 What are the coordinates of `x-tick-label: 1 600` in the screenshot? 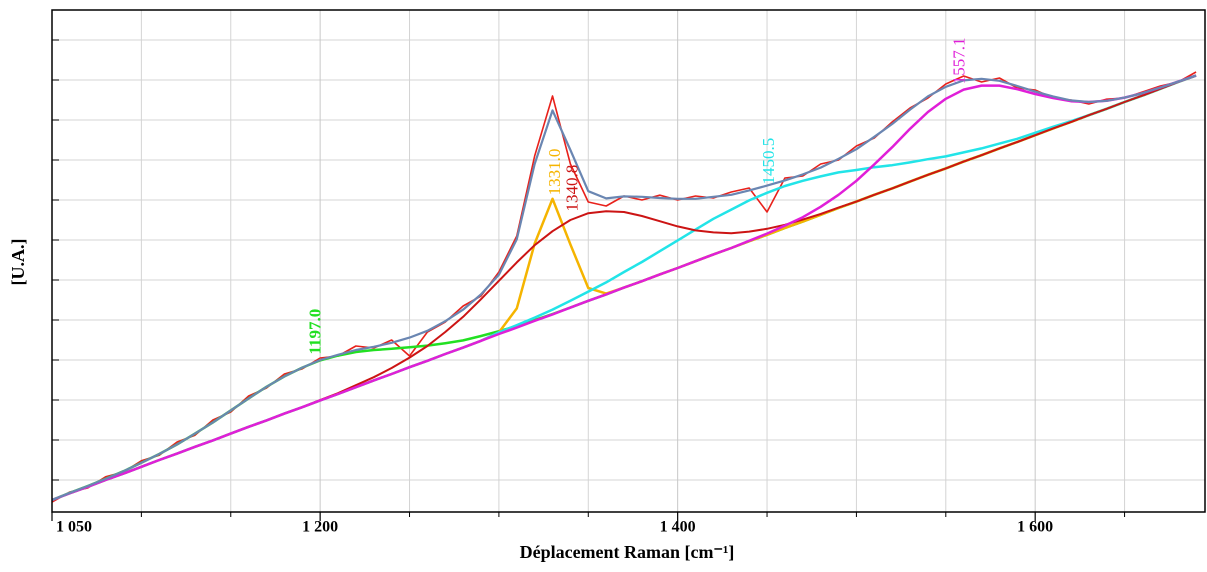 It's located at (1035, 527).